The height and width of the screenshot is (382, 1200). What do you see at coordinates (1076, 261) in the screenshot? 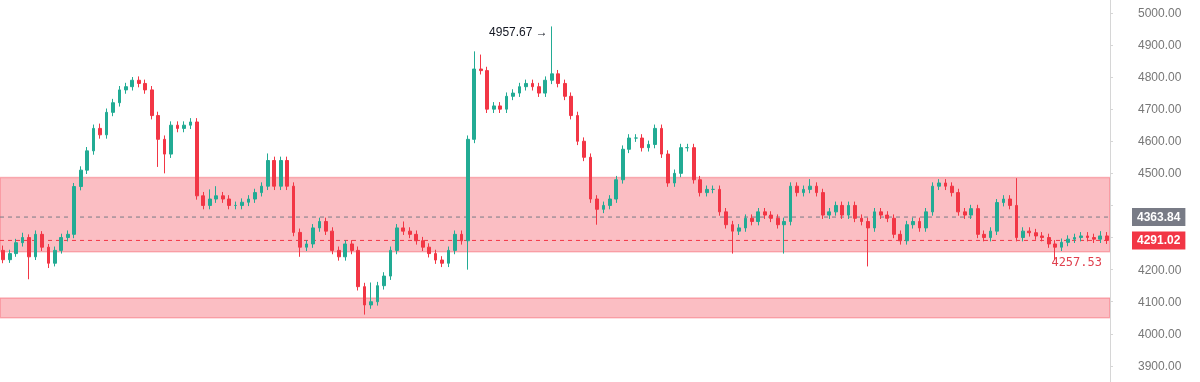
I see `annotation: 4257.53` at bounding box center [1076, 261].